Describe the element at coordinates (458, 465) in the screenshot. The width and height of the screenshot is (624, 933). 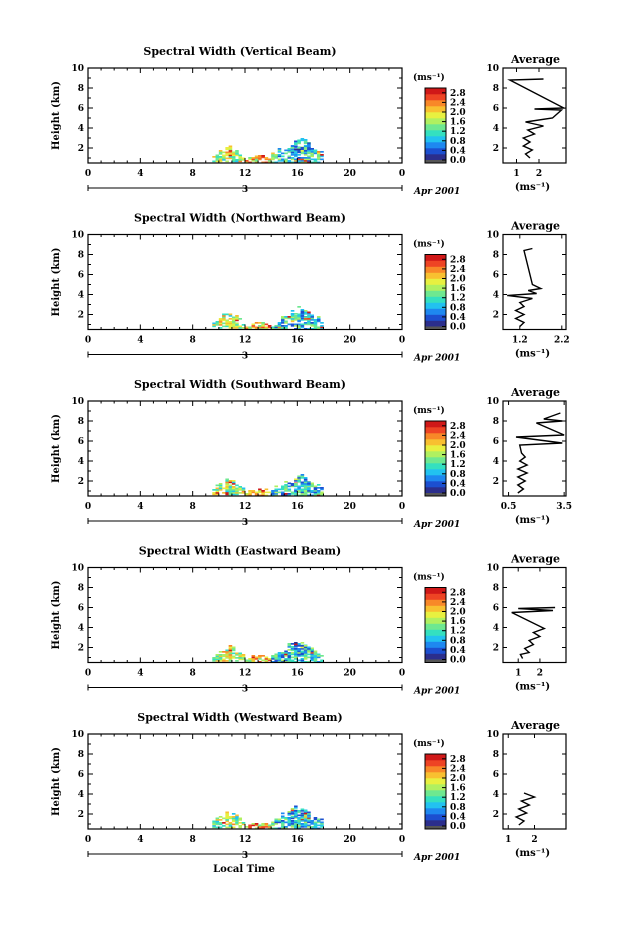
I see `colorbar-tick-label: 1.2` at that location.